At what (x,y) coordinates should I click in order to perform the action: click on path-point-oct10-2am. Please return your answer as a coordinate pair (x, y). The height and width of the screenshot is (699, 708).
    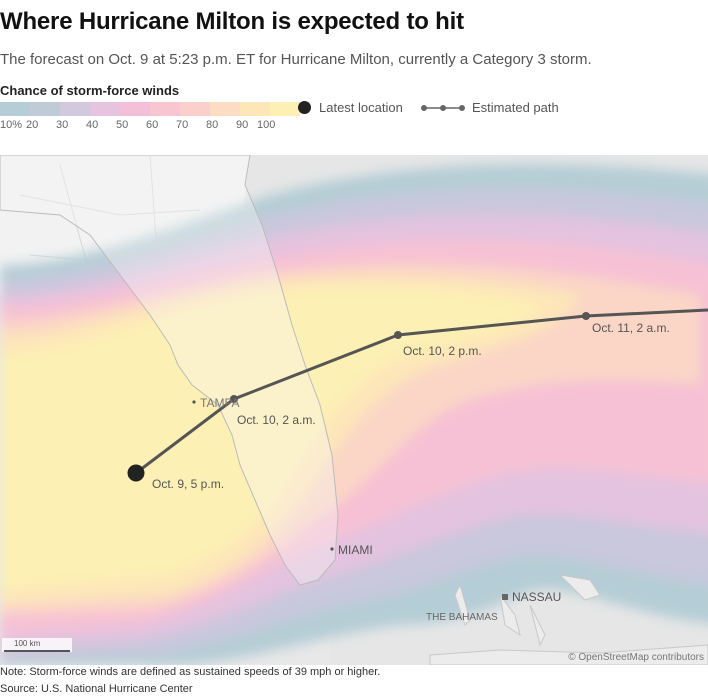
    Looking at the image, I should click on (234, 399).